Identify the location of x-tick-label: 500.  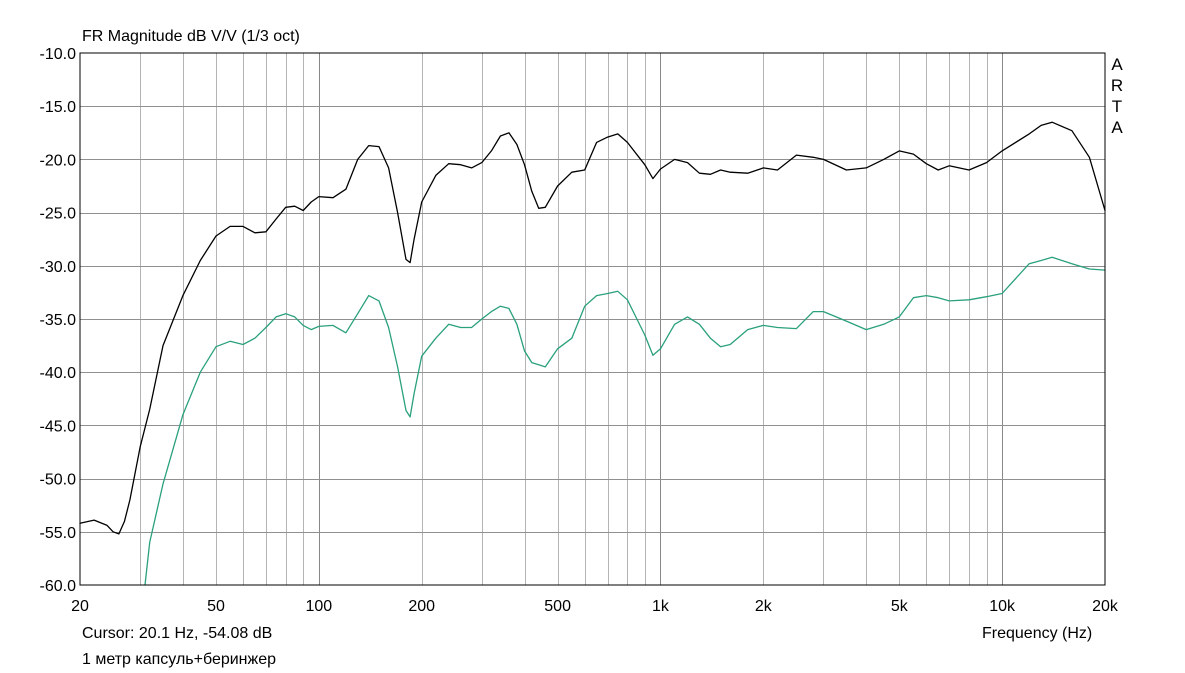
(557, 606).